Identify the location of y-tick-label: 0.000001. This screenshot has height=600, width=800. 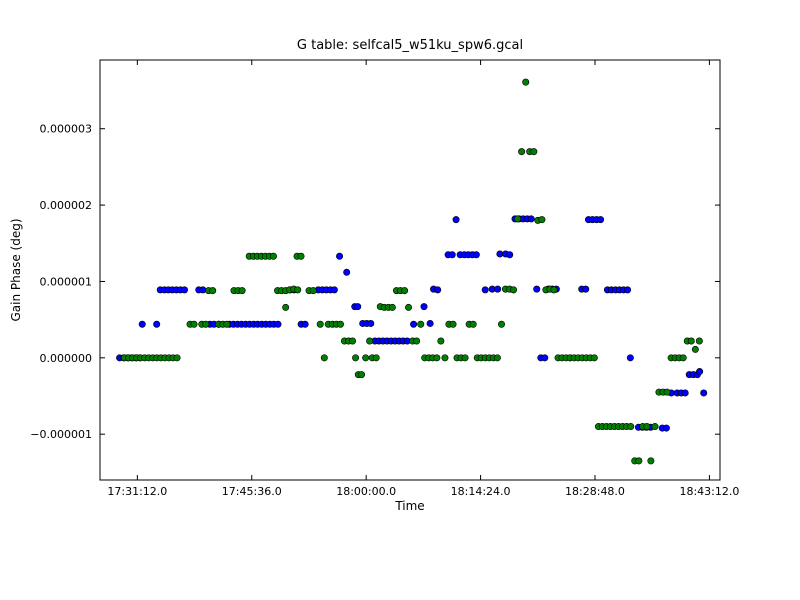
(66, 281).